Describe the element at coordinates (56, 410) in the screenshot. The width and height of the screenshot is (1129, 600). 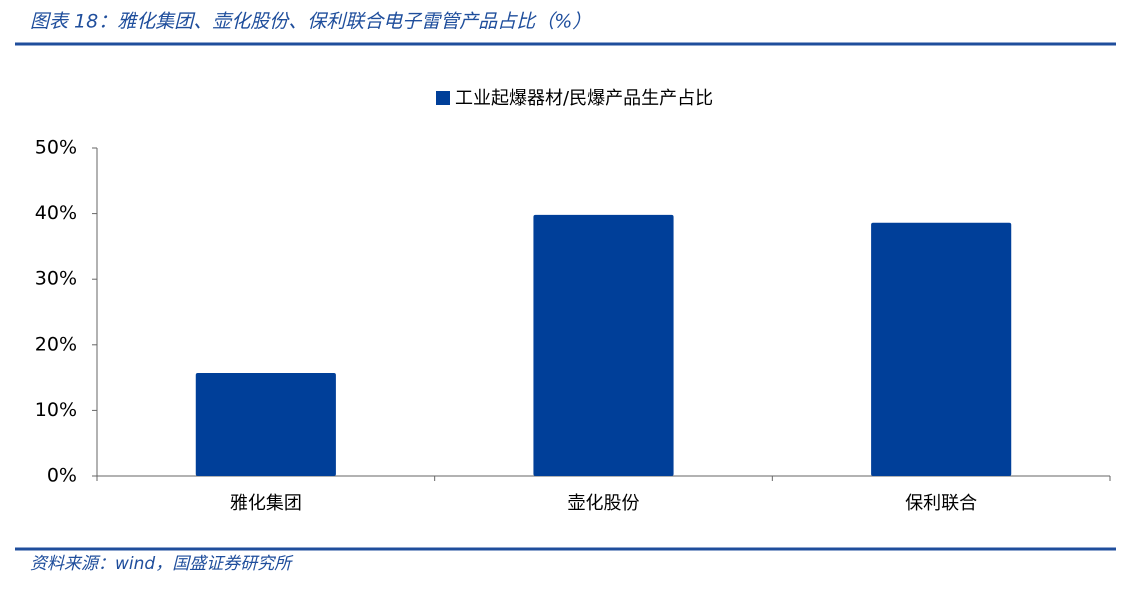
I see `y-tick-label: 10%` at that location.